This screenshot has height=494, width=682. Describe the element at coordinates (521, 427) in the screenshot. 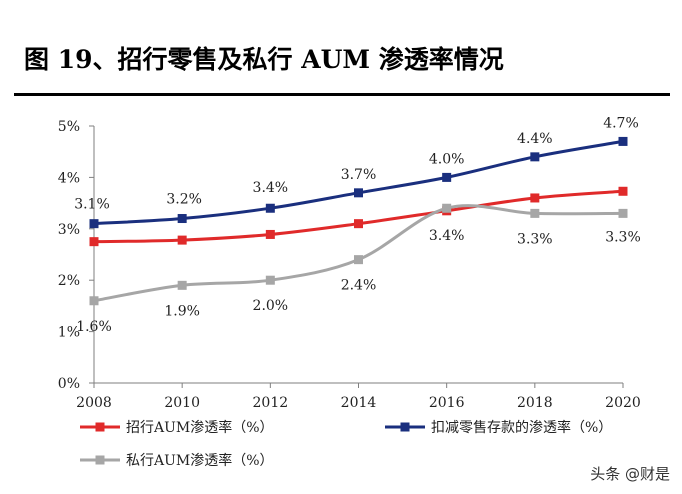

I see `legend-label: 扣减零售存款的渗透率（%）` at that location.